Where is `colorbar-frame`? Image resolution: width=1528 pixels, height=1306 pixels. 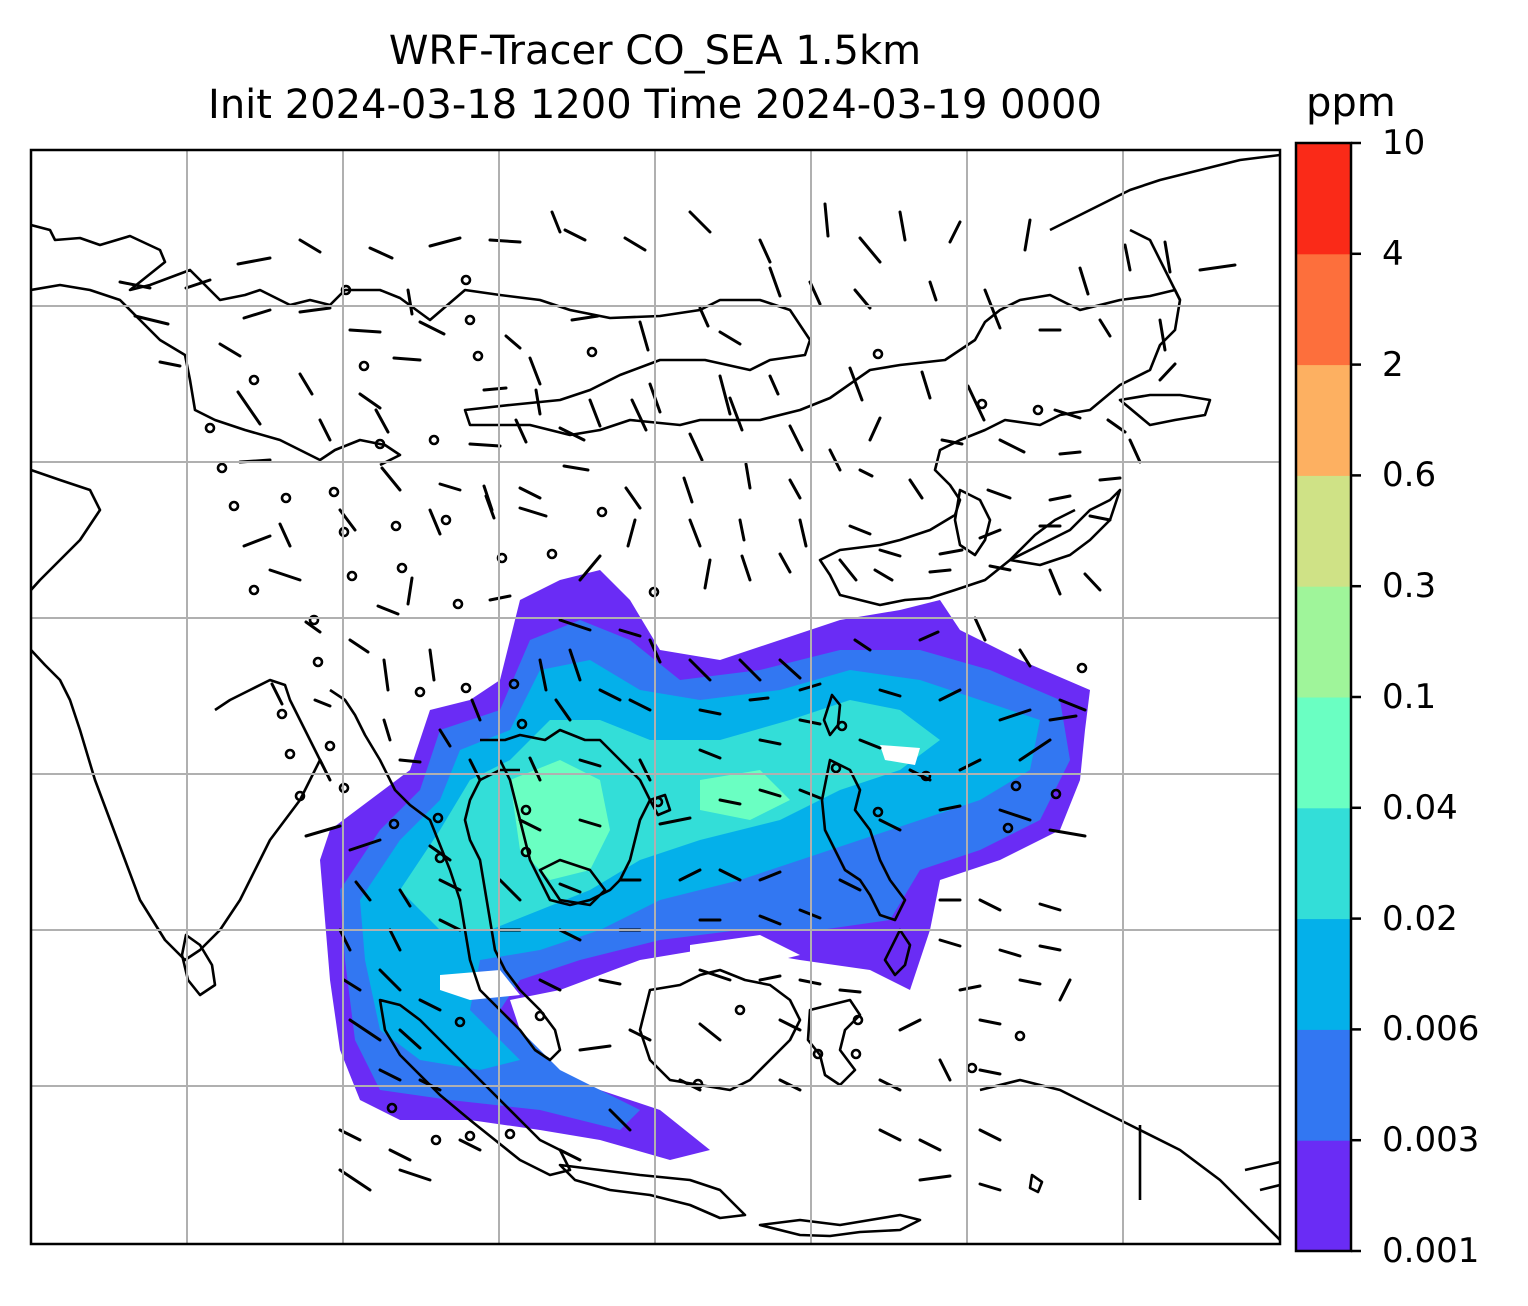 colorbar-frame is located at coordinates (1323, 697).